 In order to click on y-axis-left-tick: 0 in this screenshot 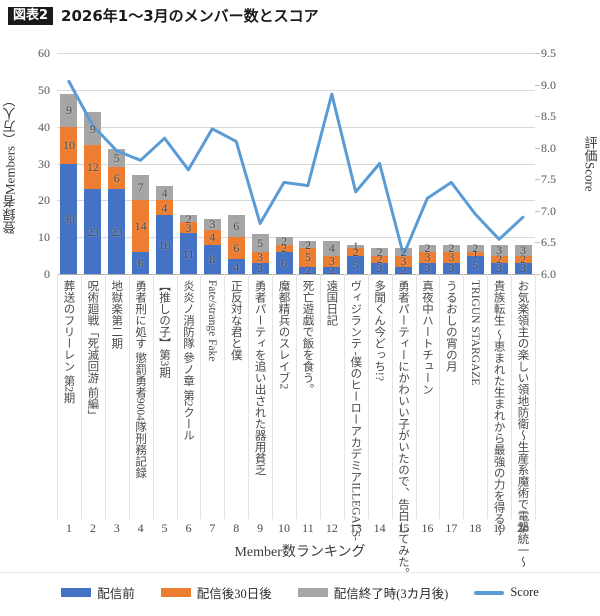, I will do `click(47, 274)`.